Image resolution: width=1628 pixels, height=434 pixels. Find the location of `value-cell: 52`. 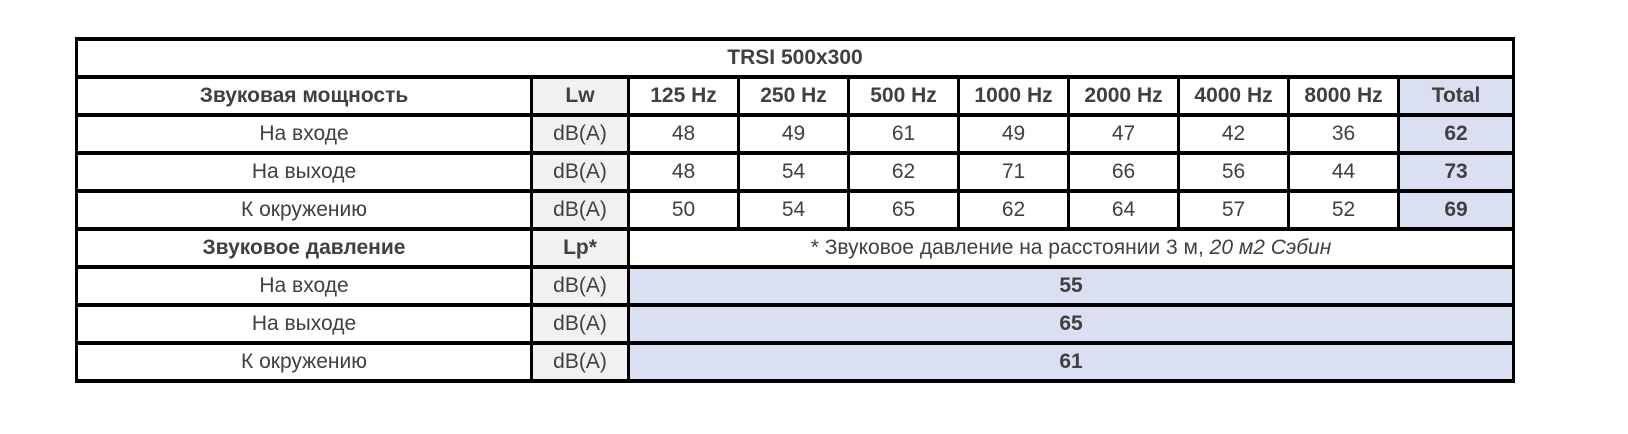

value-cell: 52 is located at coordinates (1343, 210).